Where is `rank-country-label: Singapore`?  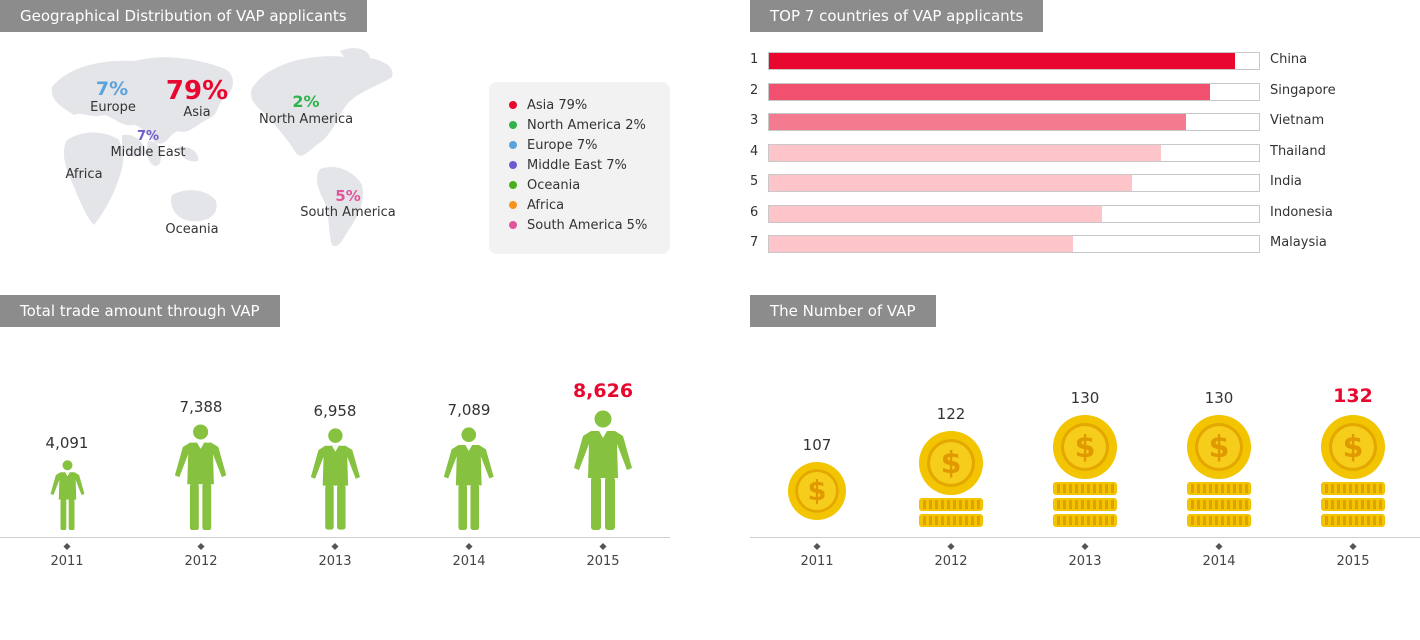
rank-country-label: Singapore is located at coordinates (1303, 90).